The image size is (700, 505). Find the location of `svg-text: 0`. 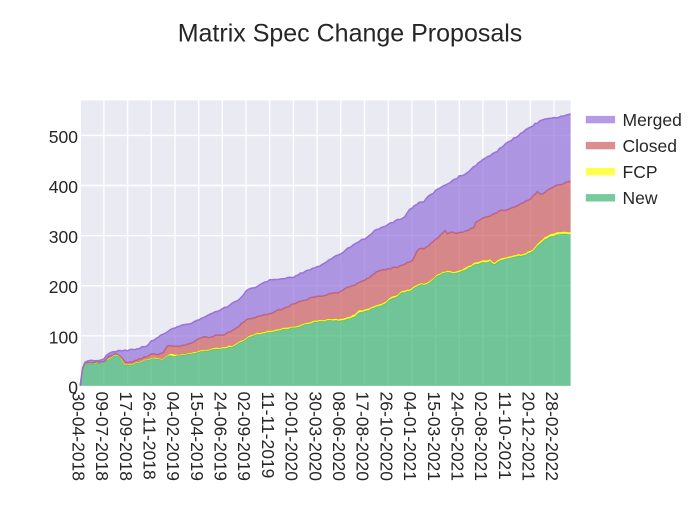

svg-text: 0 is located at coordinates (73, 387).